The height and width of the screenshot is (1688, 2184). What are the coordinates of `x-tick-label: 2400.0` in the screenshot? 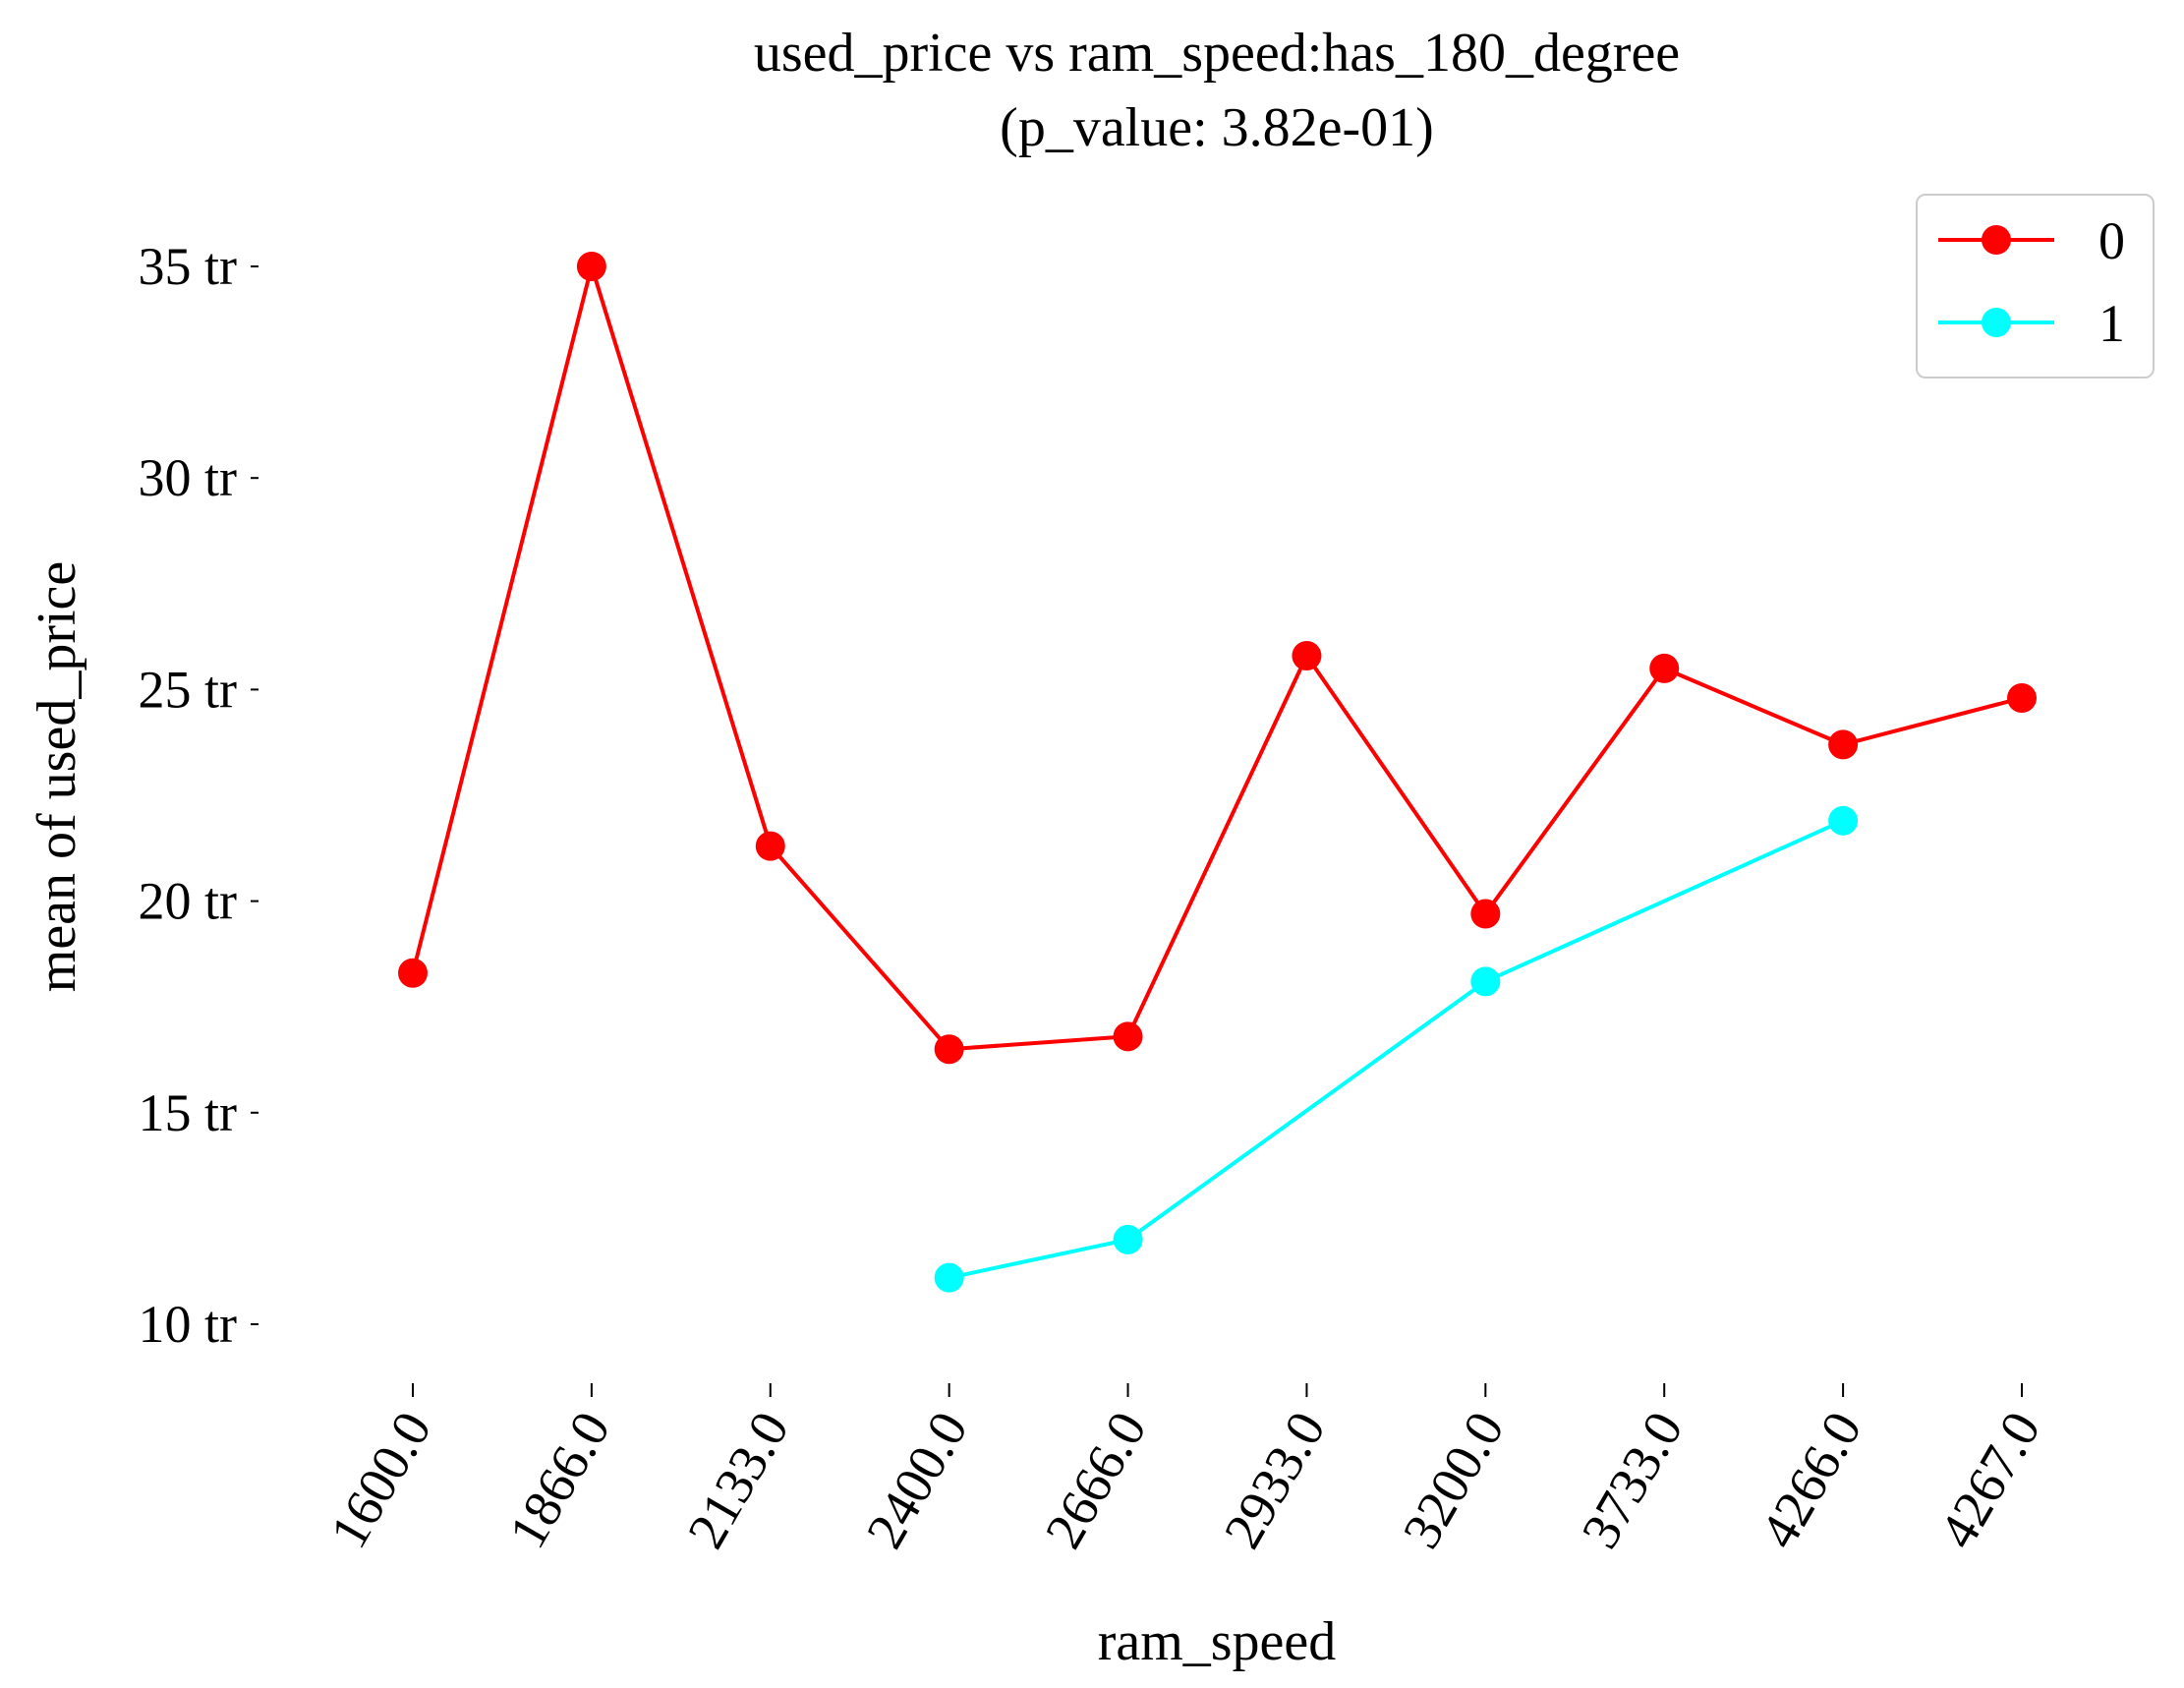 It's located at (917, 1480).